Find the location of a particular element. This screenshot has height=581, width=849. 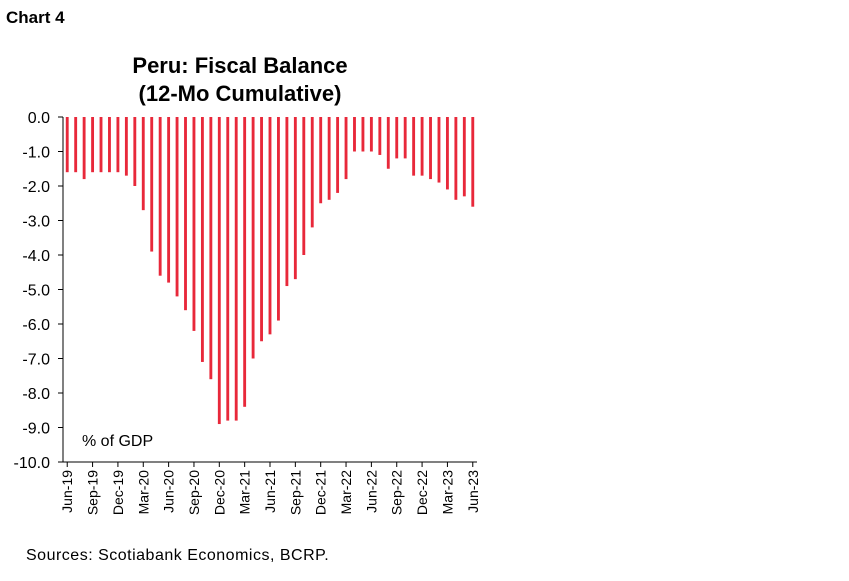

x-tick-label: Jun-22 is located at coordinates (371, 491).